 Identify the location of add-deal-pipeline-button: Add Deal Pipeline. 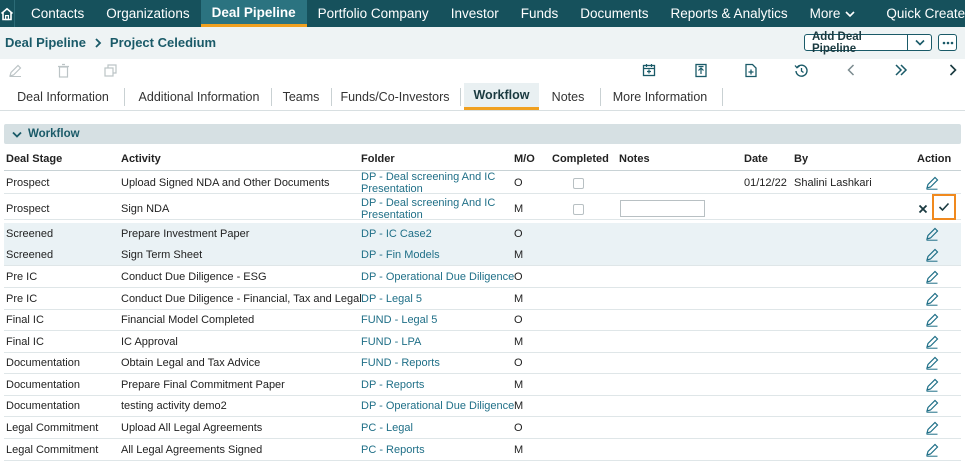
(868, 43).